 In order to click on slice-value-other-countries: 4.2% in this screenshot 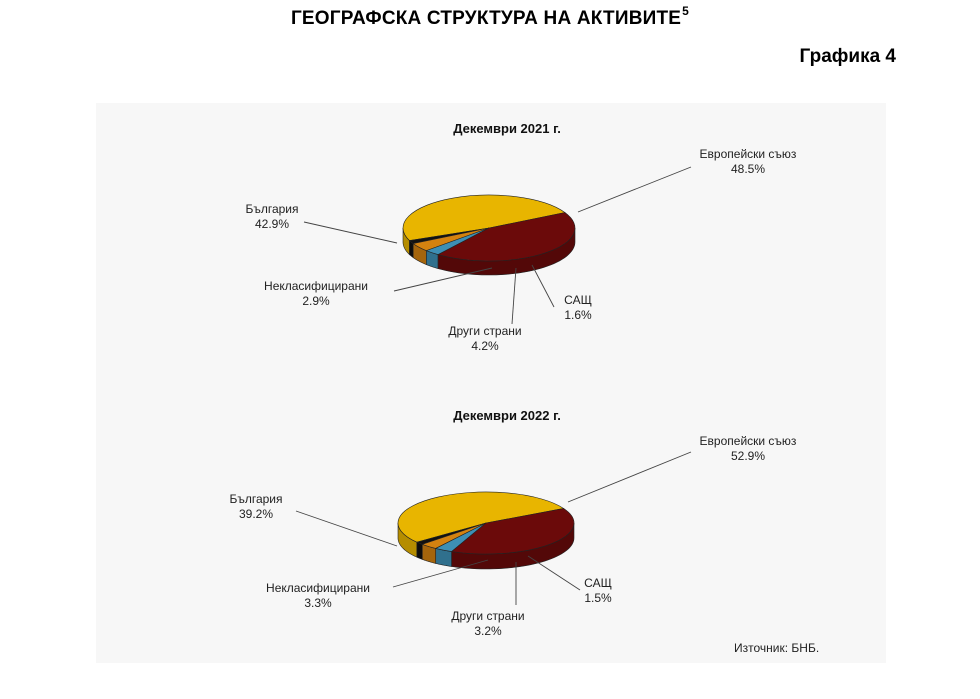, I will do `click(485, 346)`.